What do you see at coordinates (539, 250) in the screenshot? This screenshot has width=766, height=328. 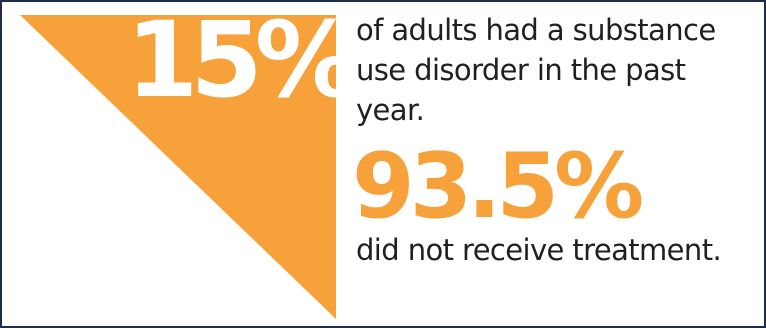 I see `stat-2-description: did not receive treatment.` at bounding box center [539, 250].